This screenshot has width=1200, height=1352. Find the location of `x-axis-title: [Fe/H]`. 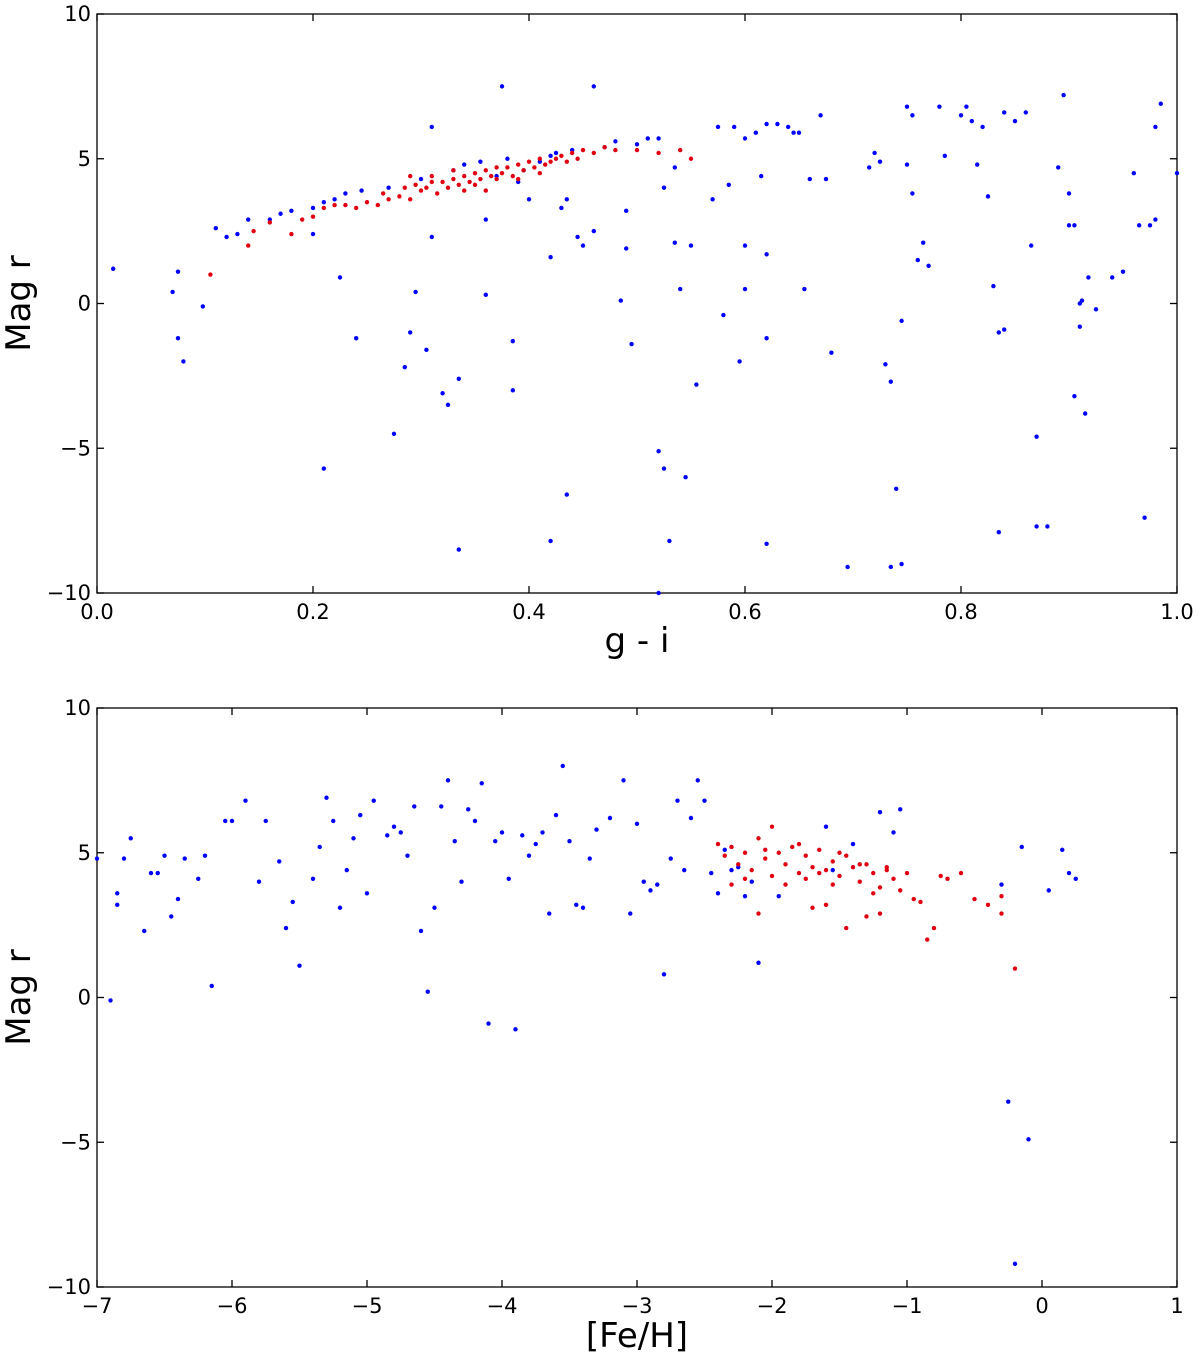

x-axis-title: [Fe/H] is located at coordinates (637, 1334).